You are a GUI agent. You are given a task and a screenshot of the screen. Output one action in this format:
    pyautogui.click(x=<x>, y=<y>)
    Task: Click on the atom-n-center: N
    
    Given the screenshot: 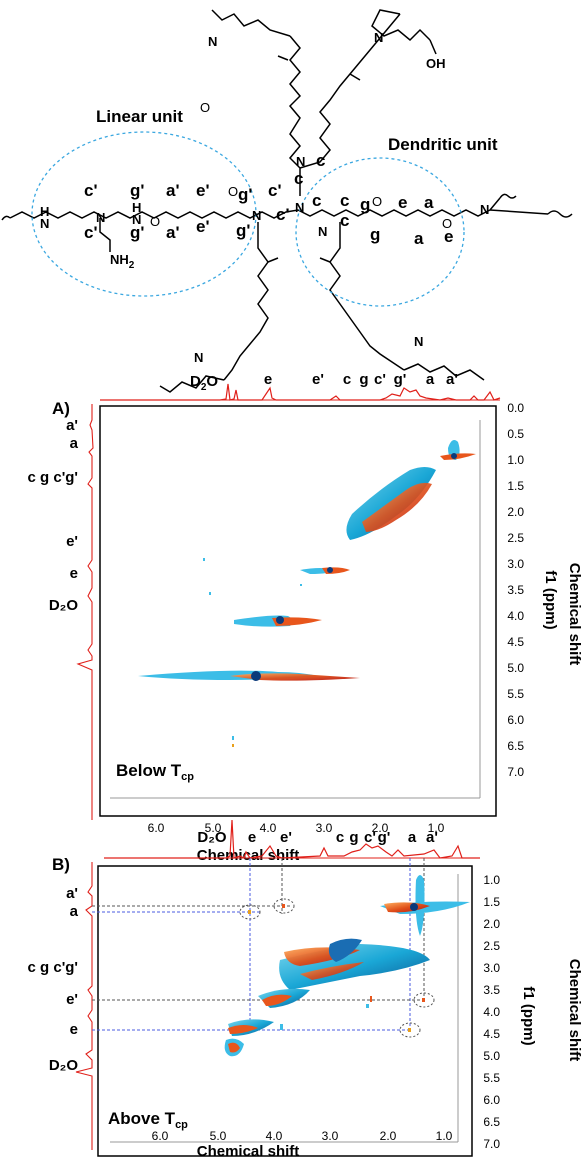 What is the action you would take?
    pyautogui.click(x=256, y=215)
    